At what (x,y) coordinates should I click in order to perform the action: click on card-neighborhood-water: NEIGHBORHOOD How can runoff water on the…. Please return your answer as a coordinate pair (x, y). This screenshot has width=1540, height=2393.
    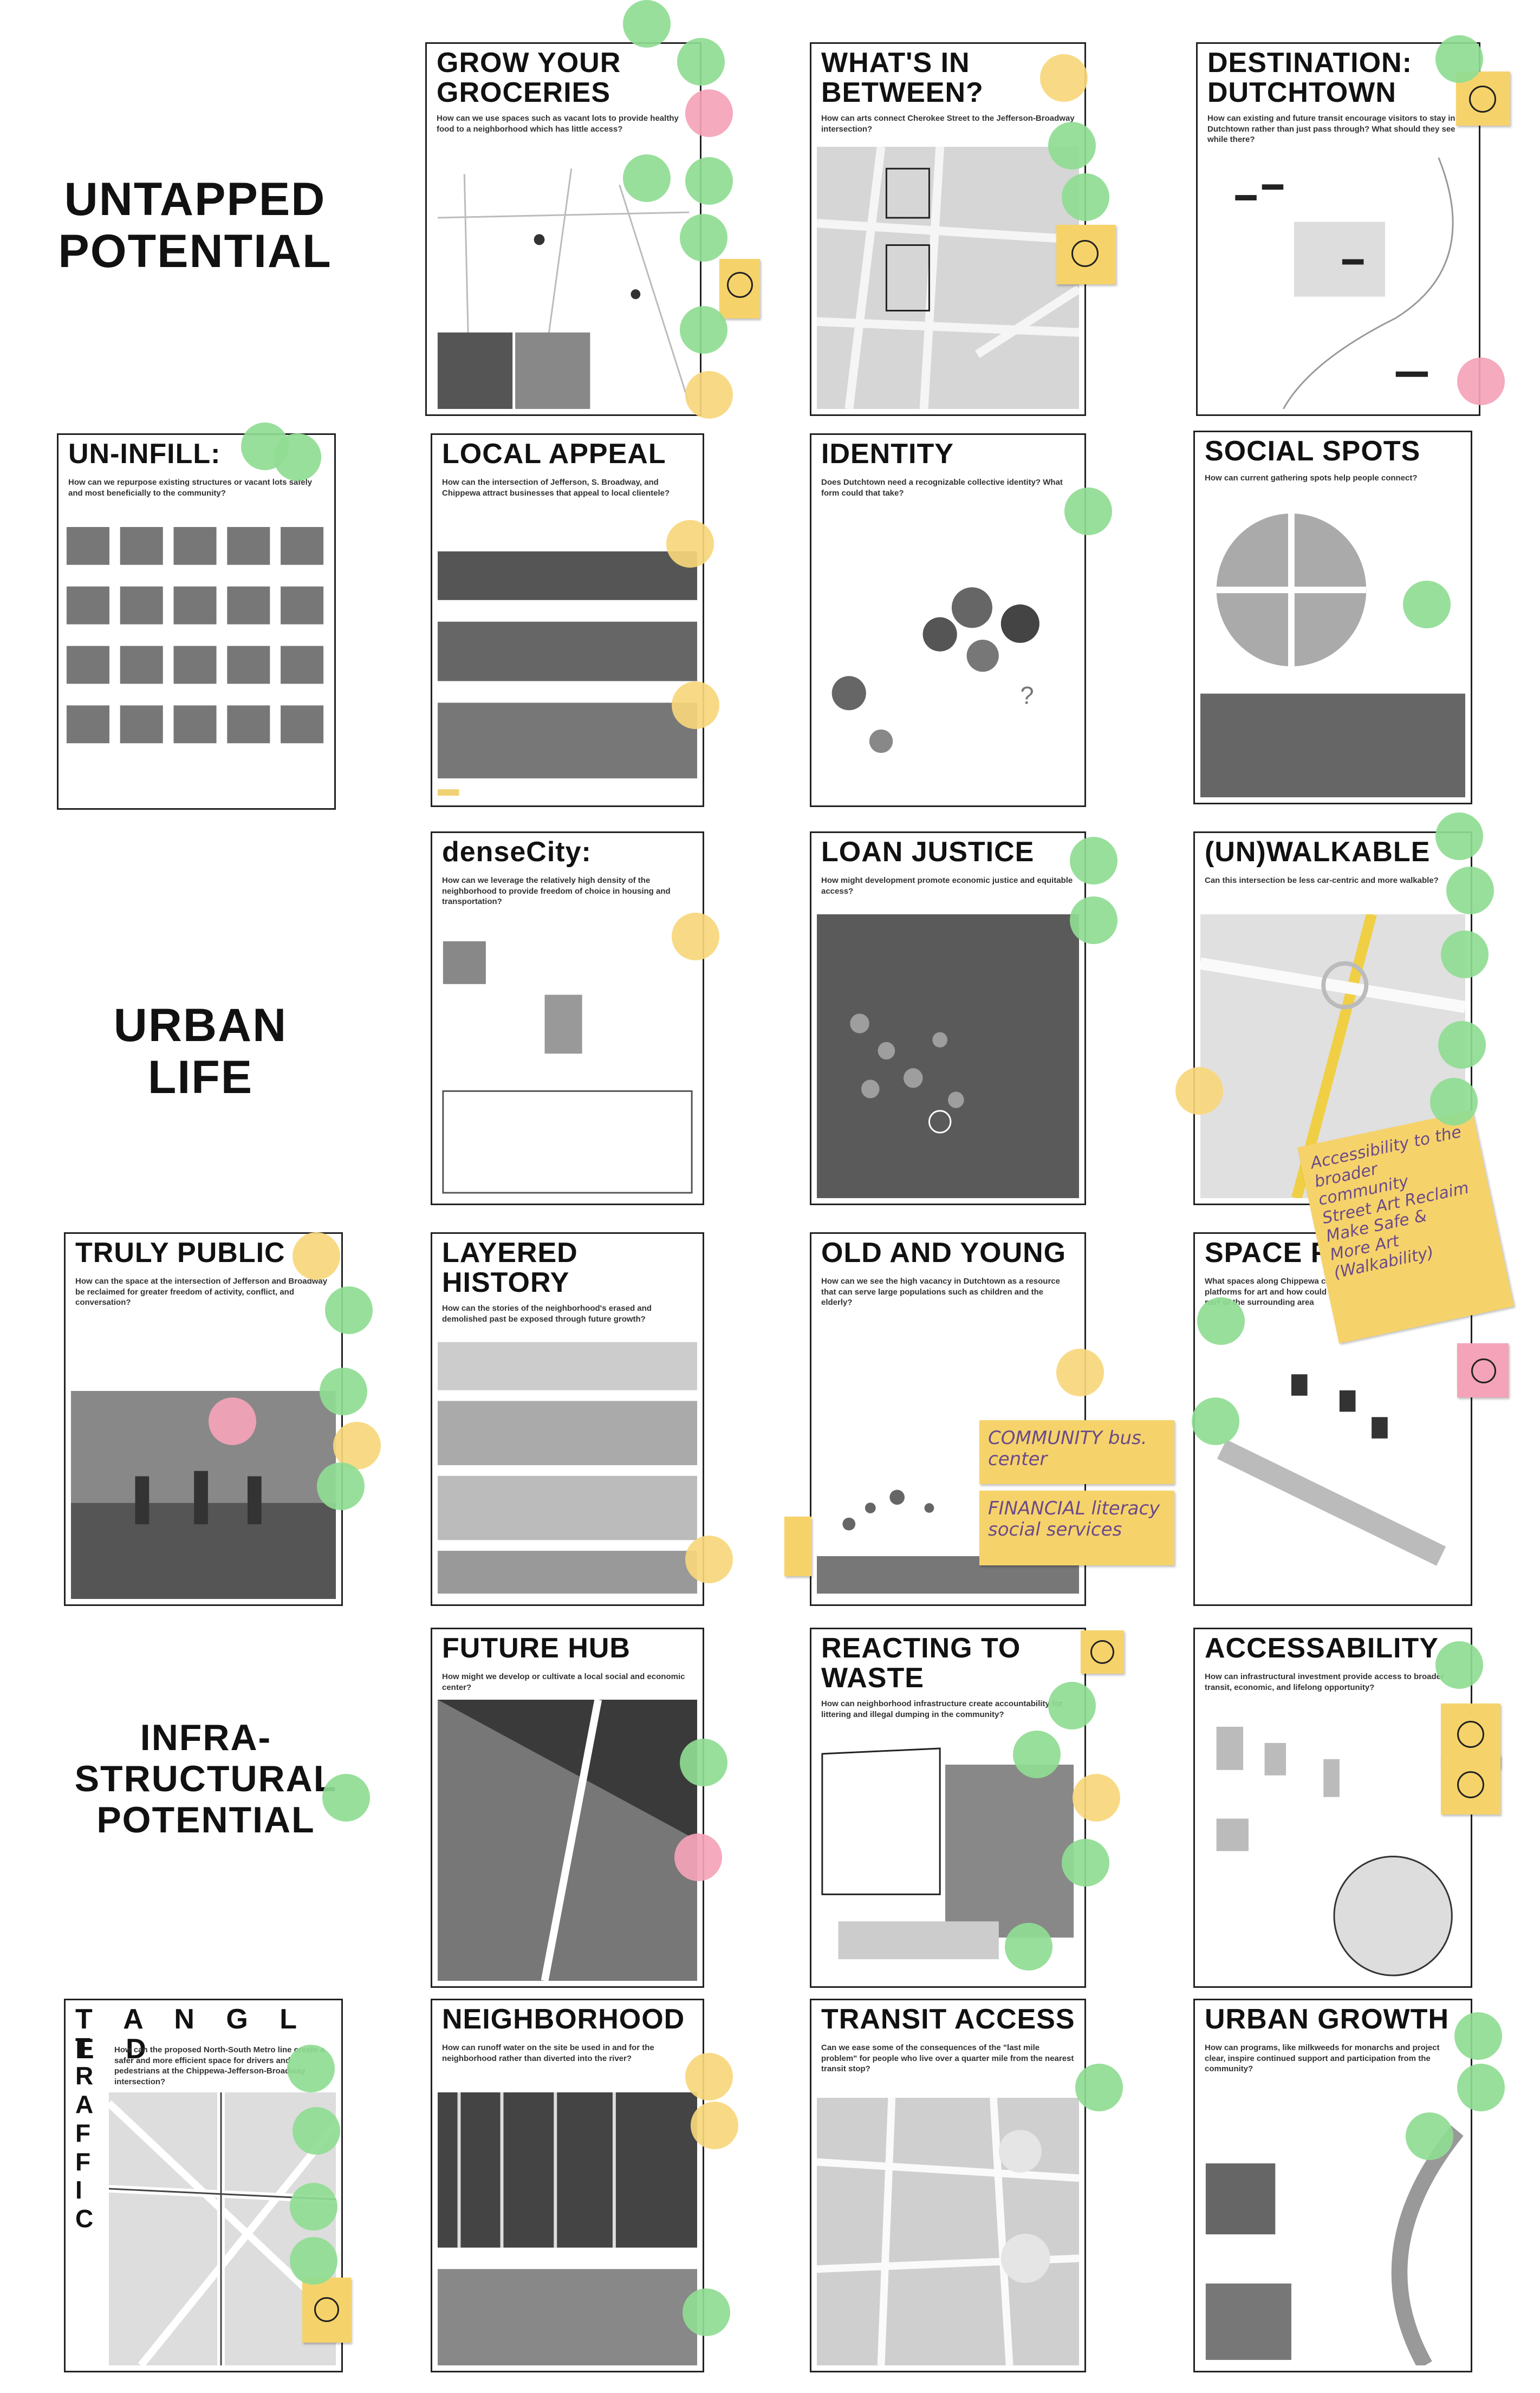
    Looking at the image, I should click on (567, 2186).